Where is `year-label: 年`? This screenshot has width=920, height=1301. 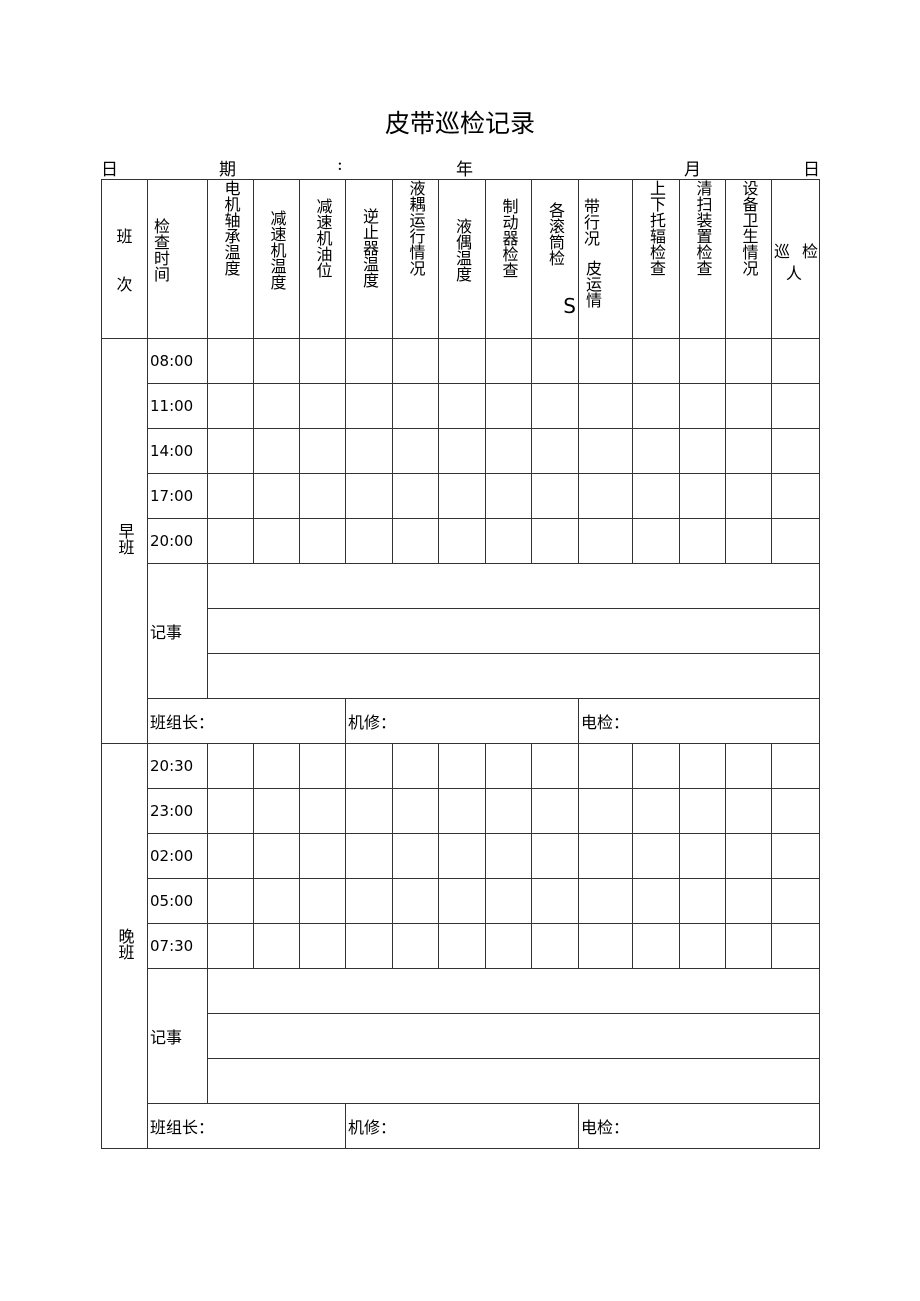
year-label: 年 is located at coordinates (464, 170).